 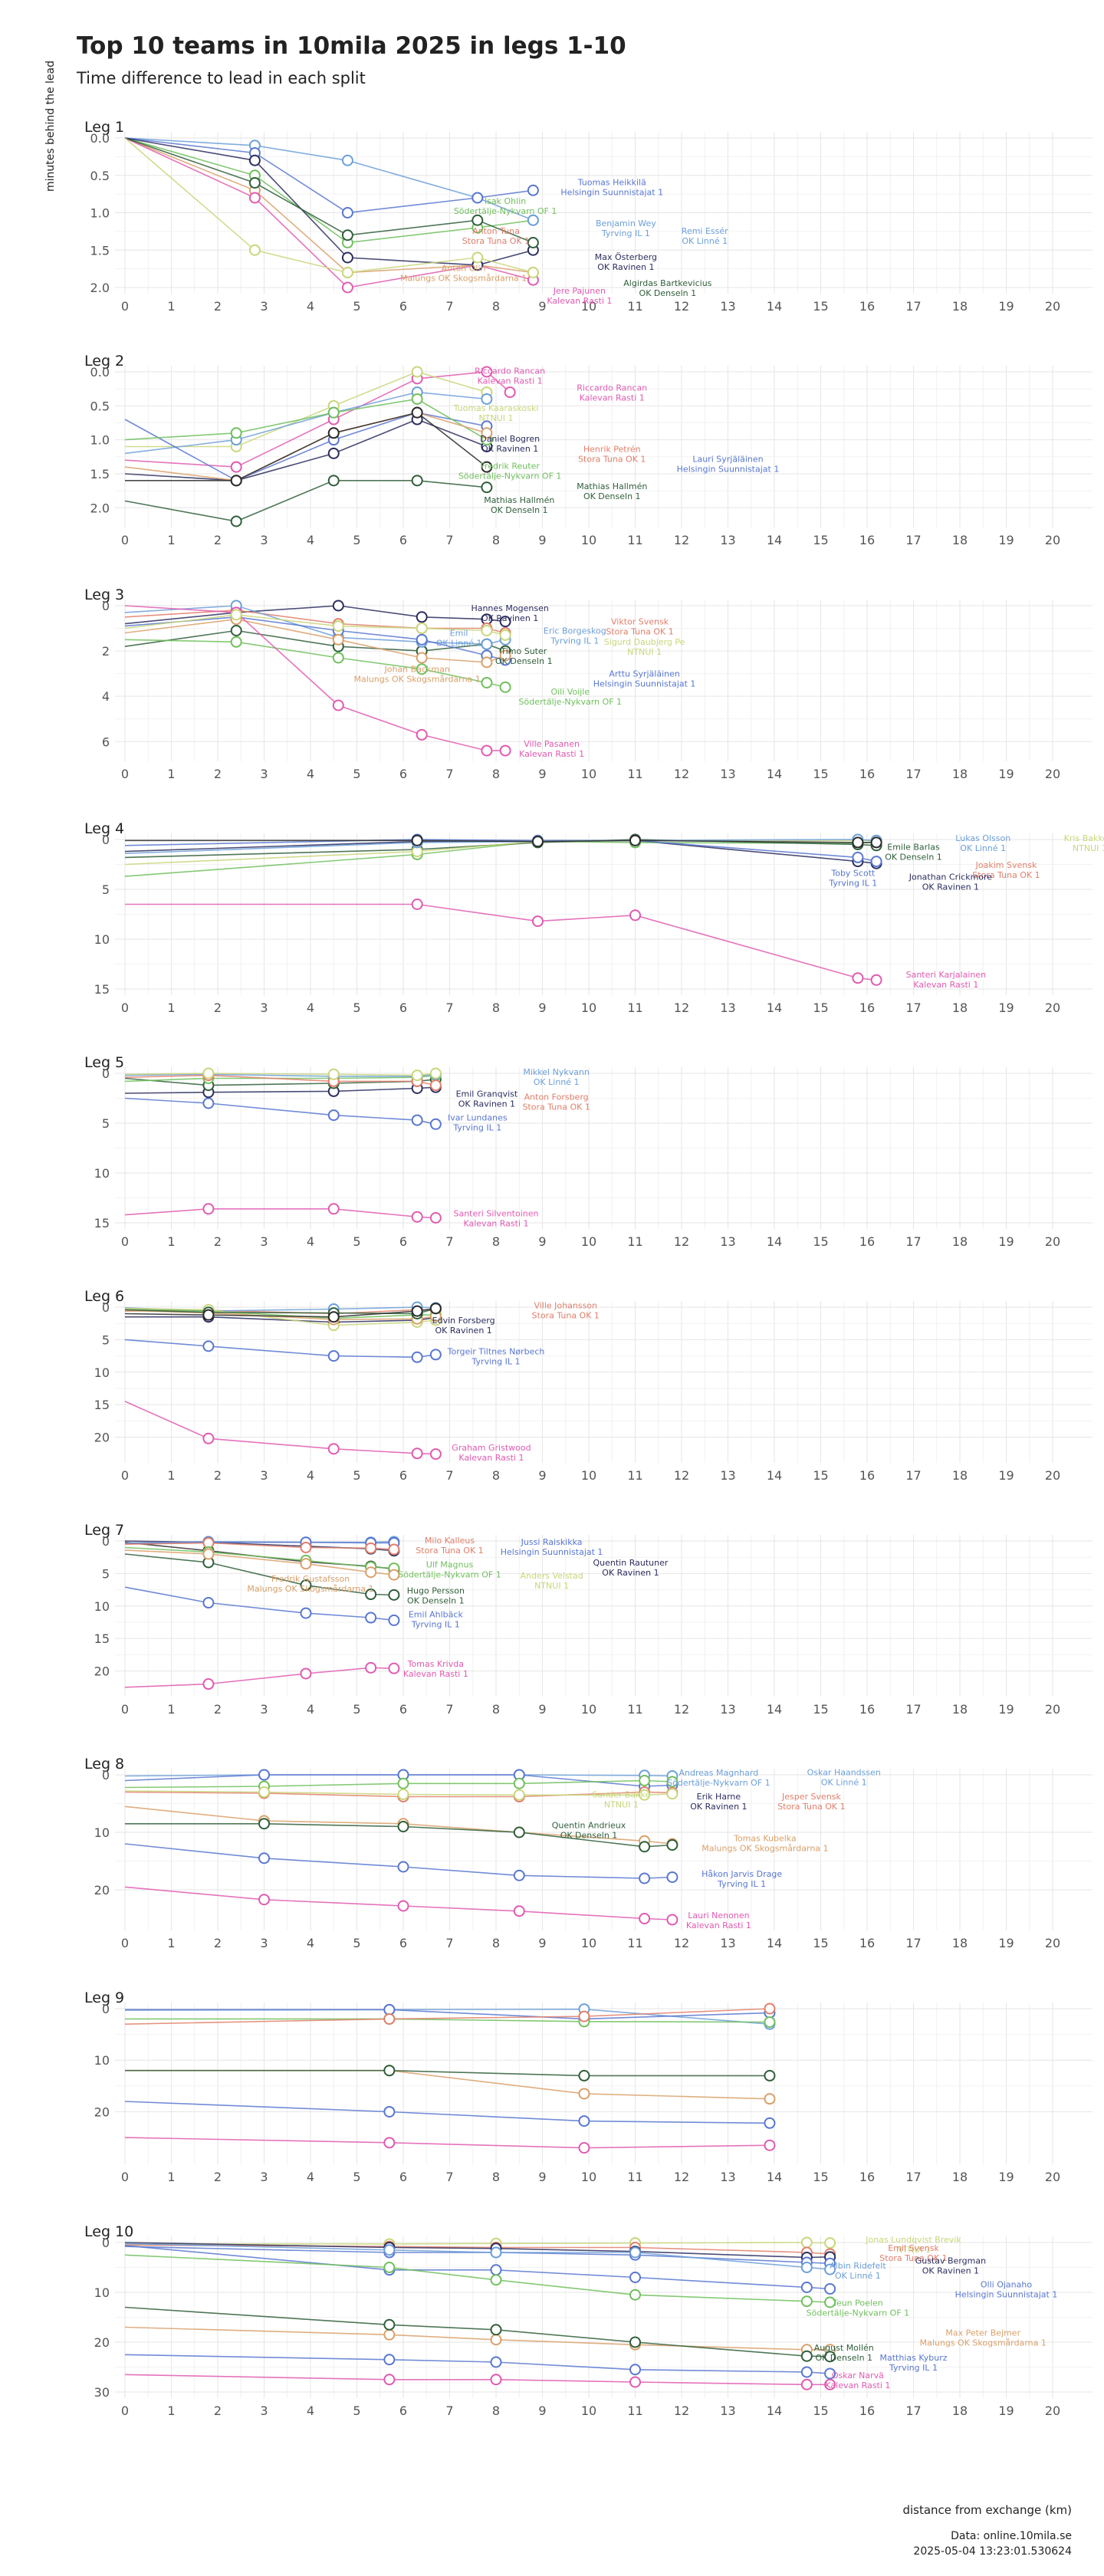 What do you see at coordinates (719, 1797) in the screenshot?
I see `runner-name-label: Erik Harne` at bounding box center [719, 1797].